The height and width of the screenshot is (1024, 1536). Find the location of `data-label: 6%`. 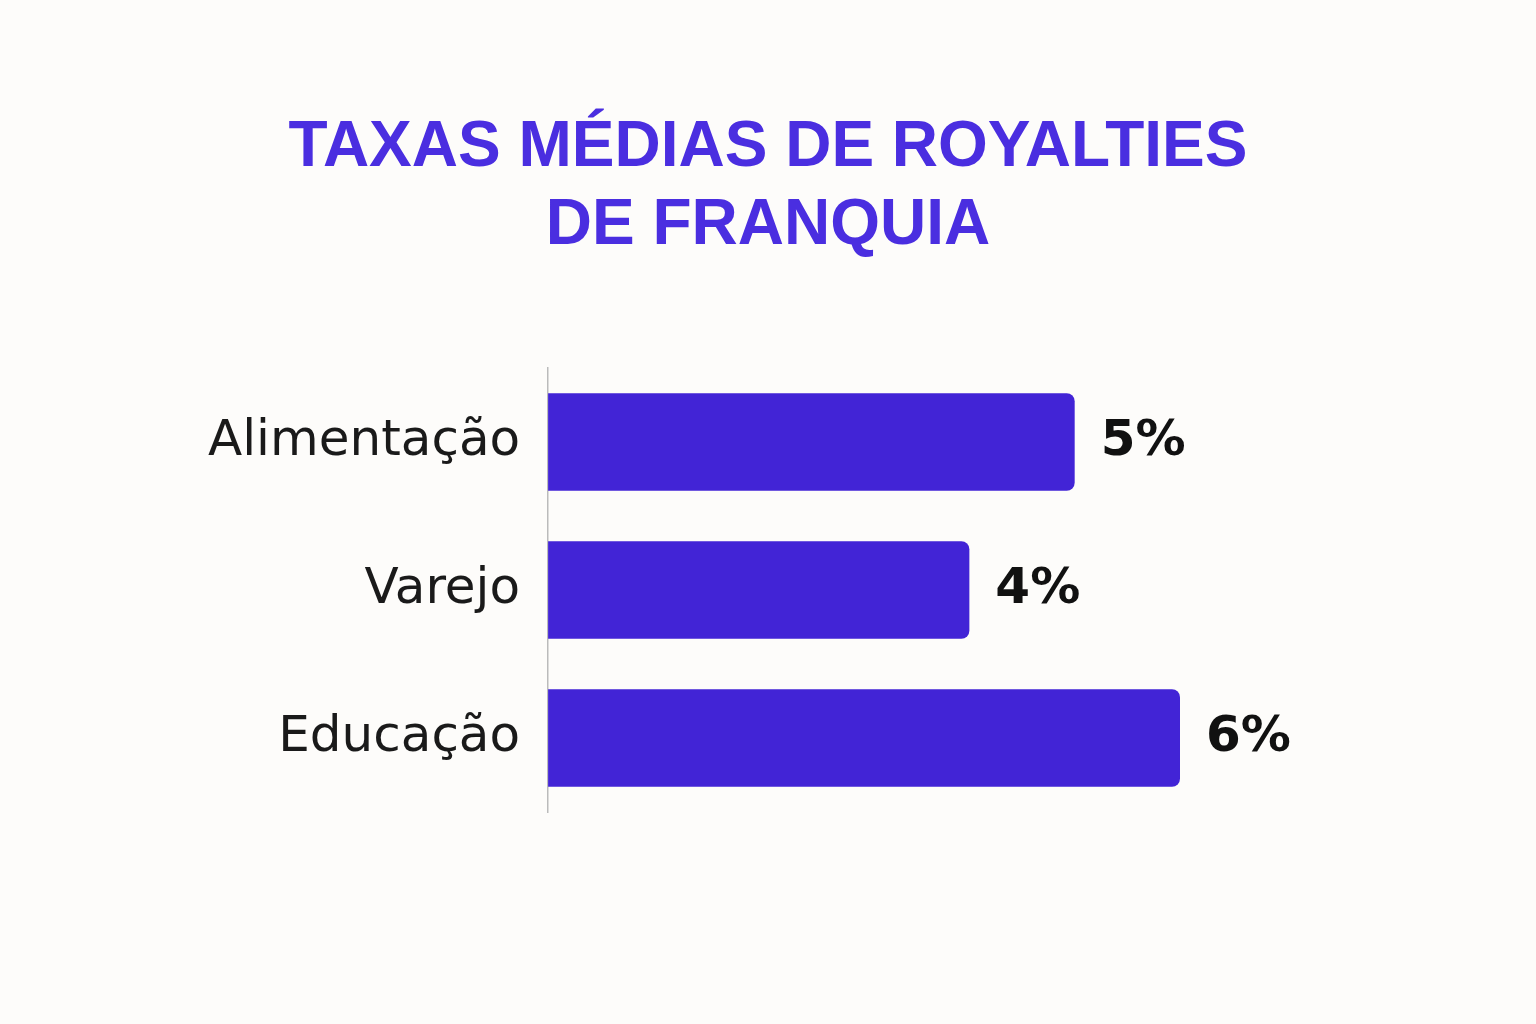

data-label: 6% is located at coordinates (1248, 733).